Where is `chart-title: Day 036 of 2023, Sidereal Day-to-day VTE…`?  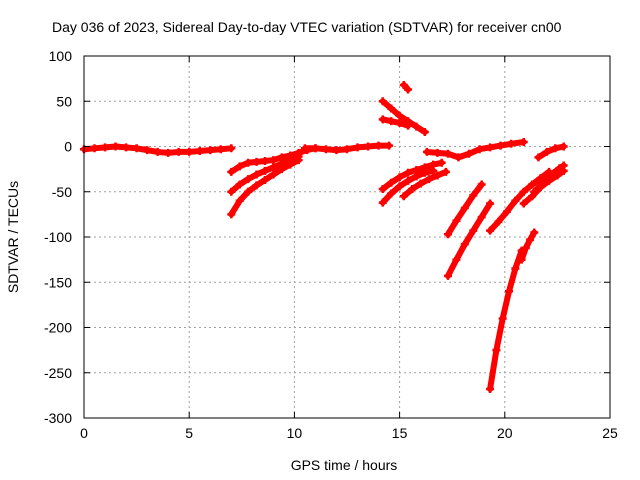
chart-title: Day 036 of 2023, Sidereal Day-to-day VTE… is located at coordinates (307, 27).